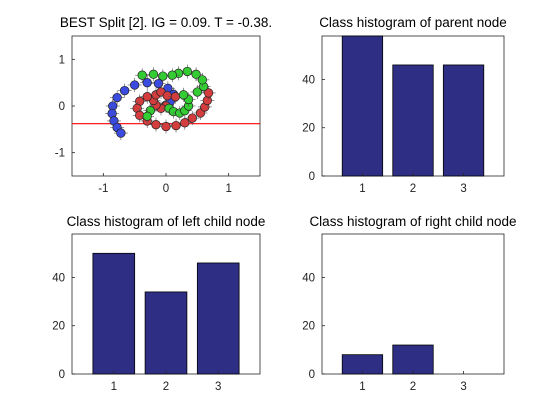 This screenshot has width=560, height=420. I want to click on y-tick-label: 1, so click(62, 60).